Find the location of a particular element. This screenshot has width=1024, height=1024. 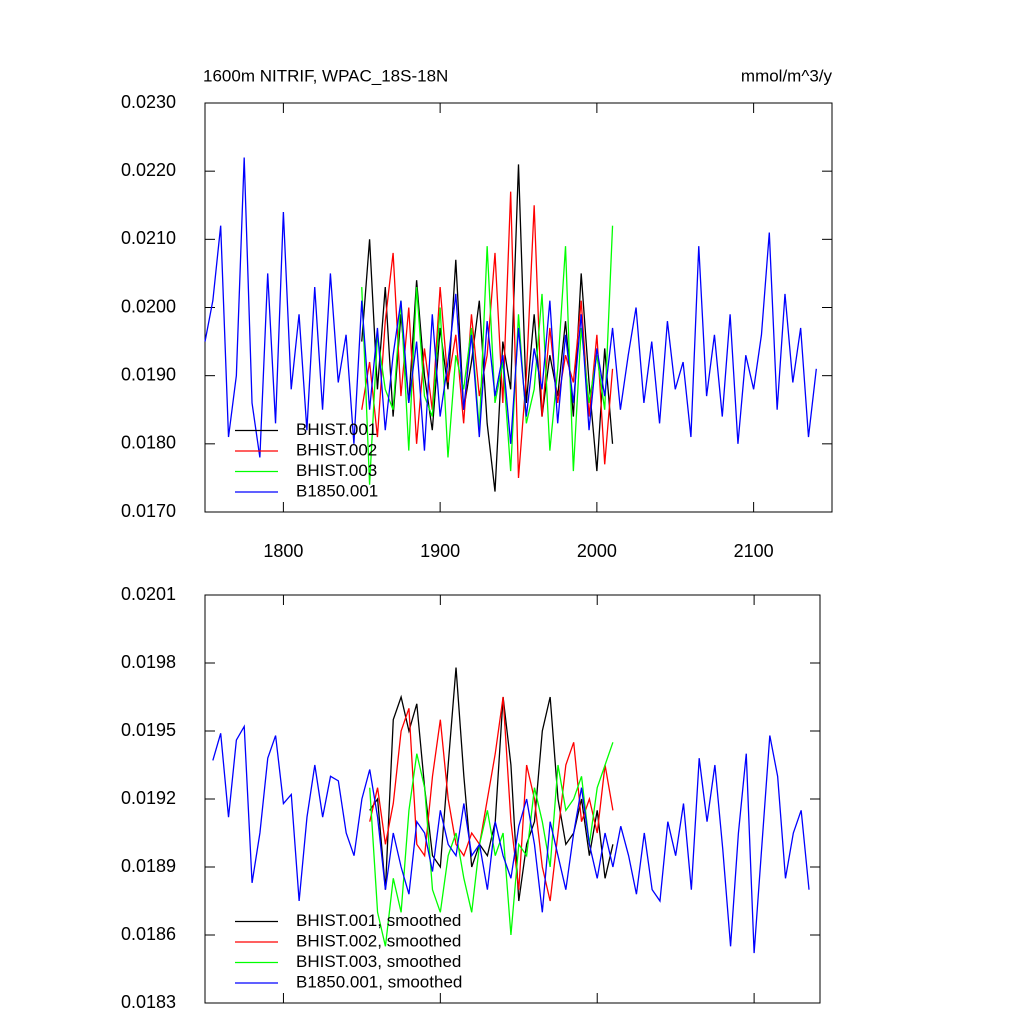

y-tick-label: 0.0189 is located at coordinates (148, 866).